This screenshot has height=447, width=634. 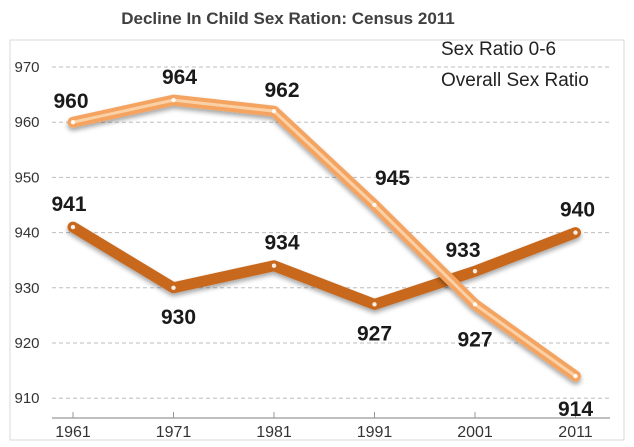 What do you see at coordinates (68, 204) in the screenshot?
I see `data-label: 941` at bounding box center [68, 204].